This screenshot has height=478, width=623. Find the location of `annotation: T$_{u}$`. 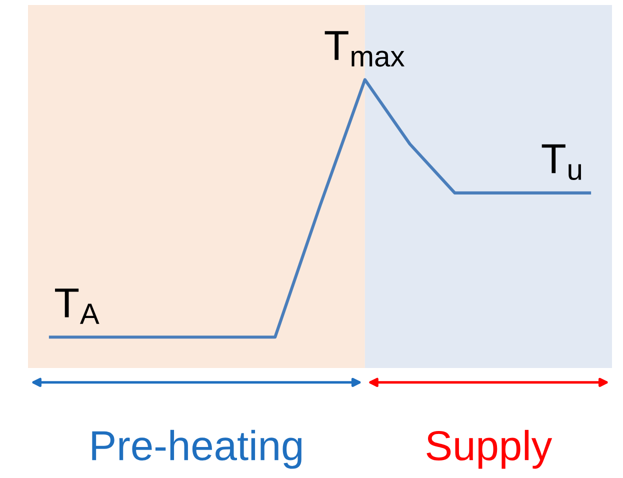

annotation: T$_{u}$ is located at coordinates (562, 162).